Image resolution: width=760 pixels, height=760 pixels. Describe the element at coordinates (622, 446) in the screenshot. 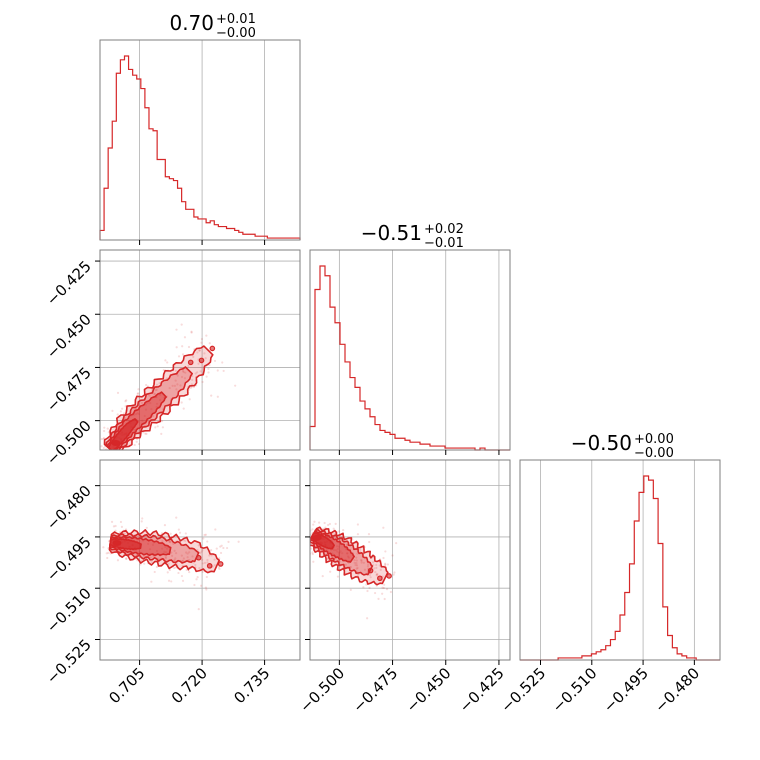

I see `panel-title: −0.50 +0.00−0.00` at that location.